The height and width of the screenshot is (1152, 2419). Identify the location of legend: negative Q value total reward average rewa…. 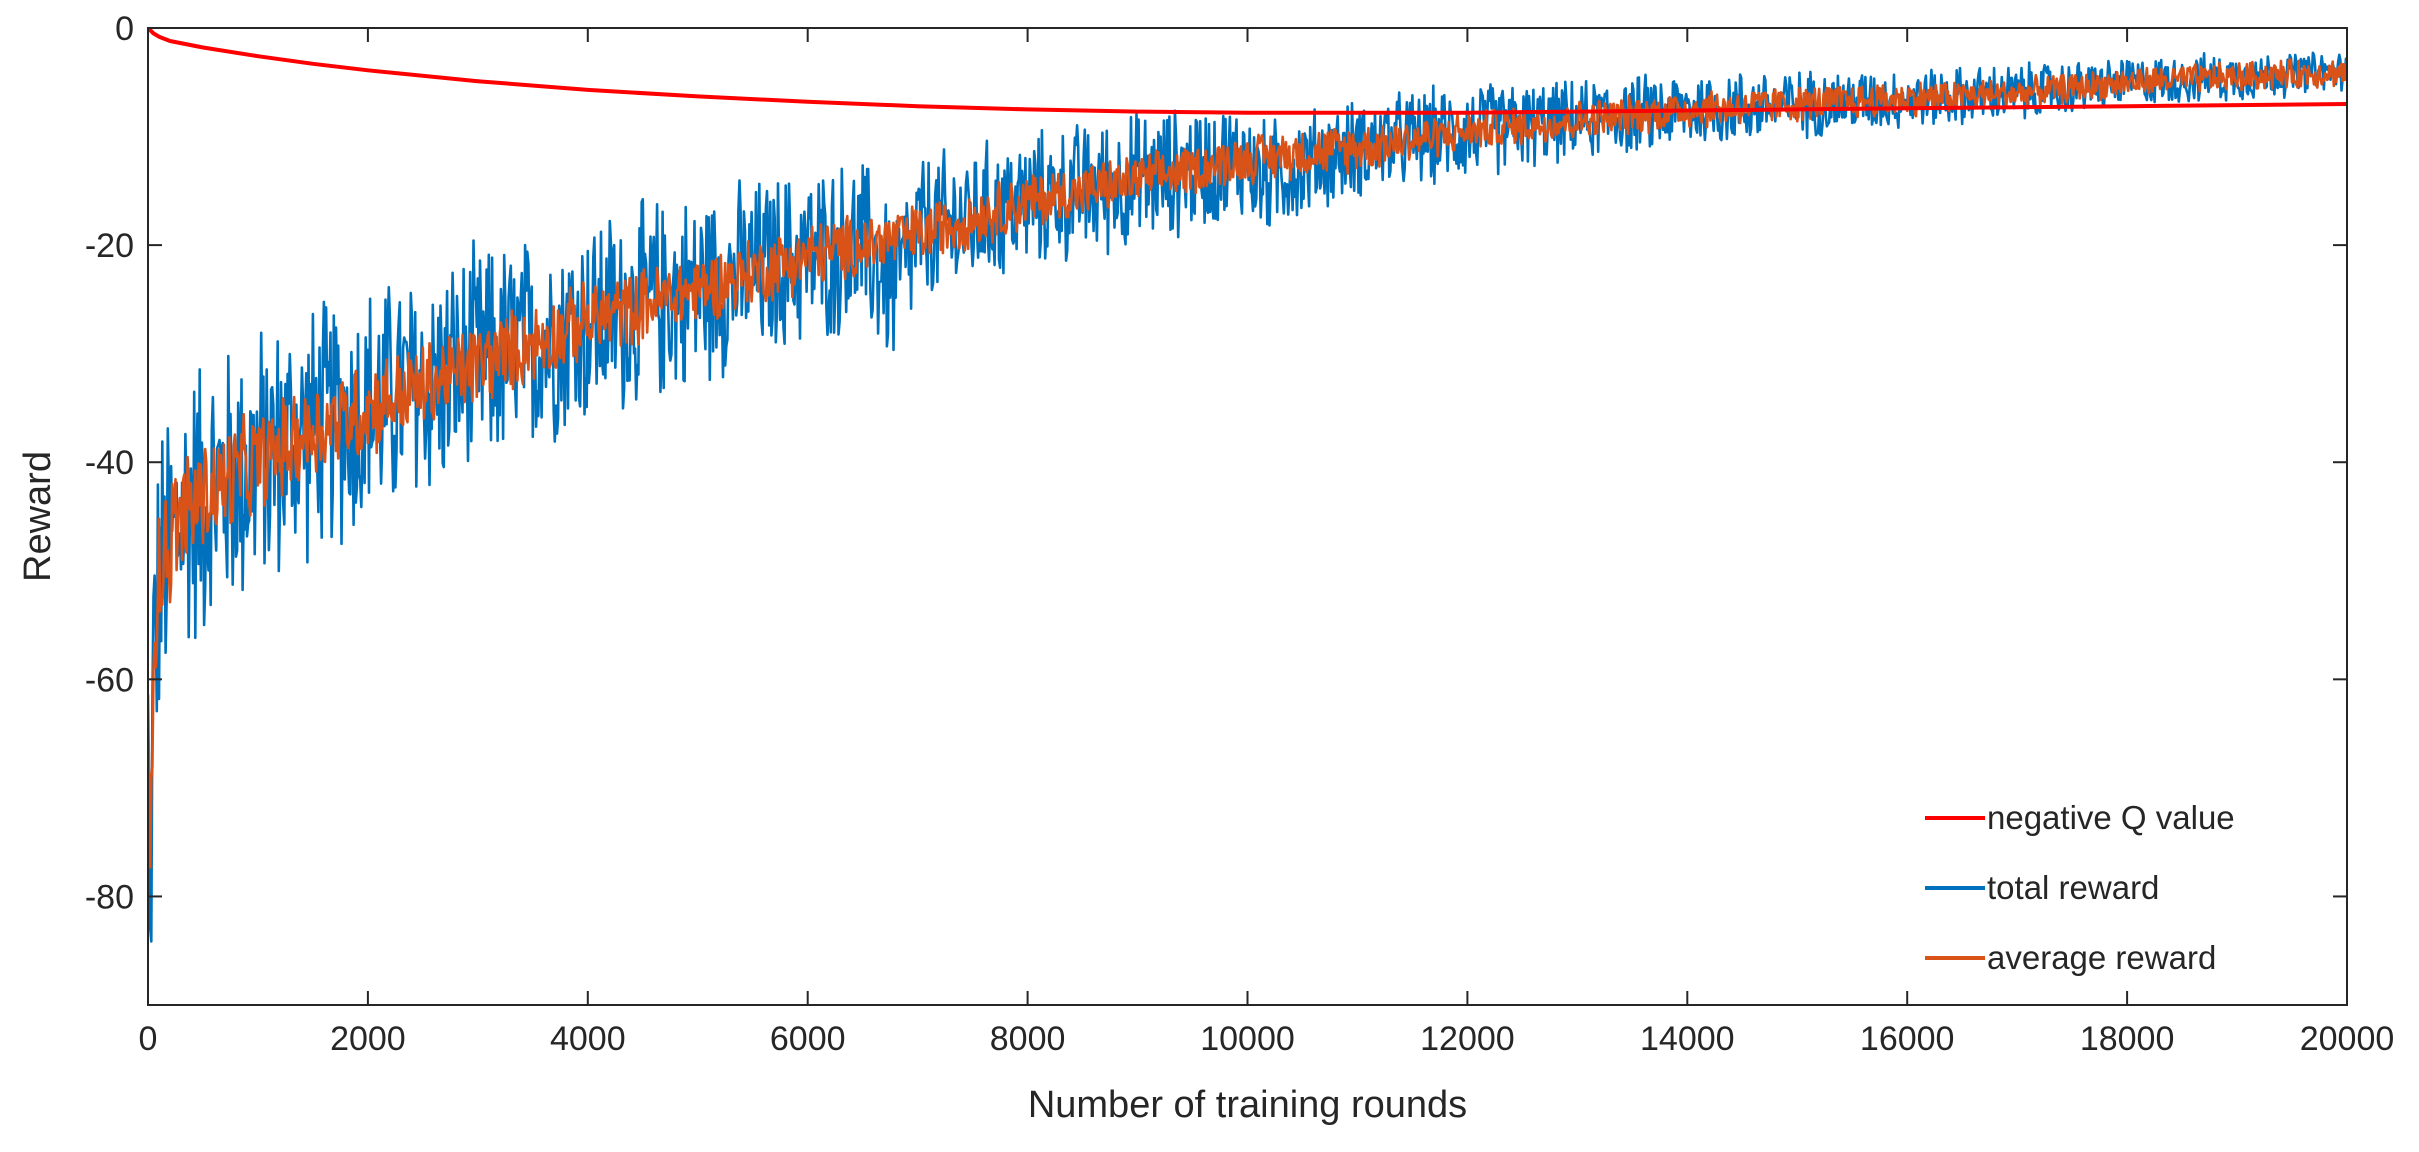
(2080, 887).